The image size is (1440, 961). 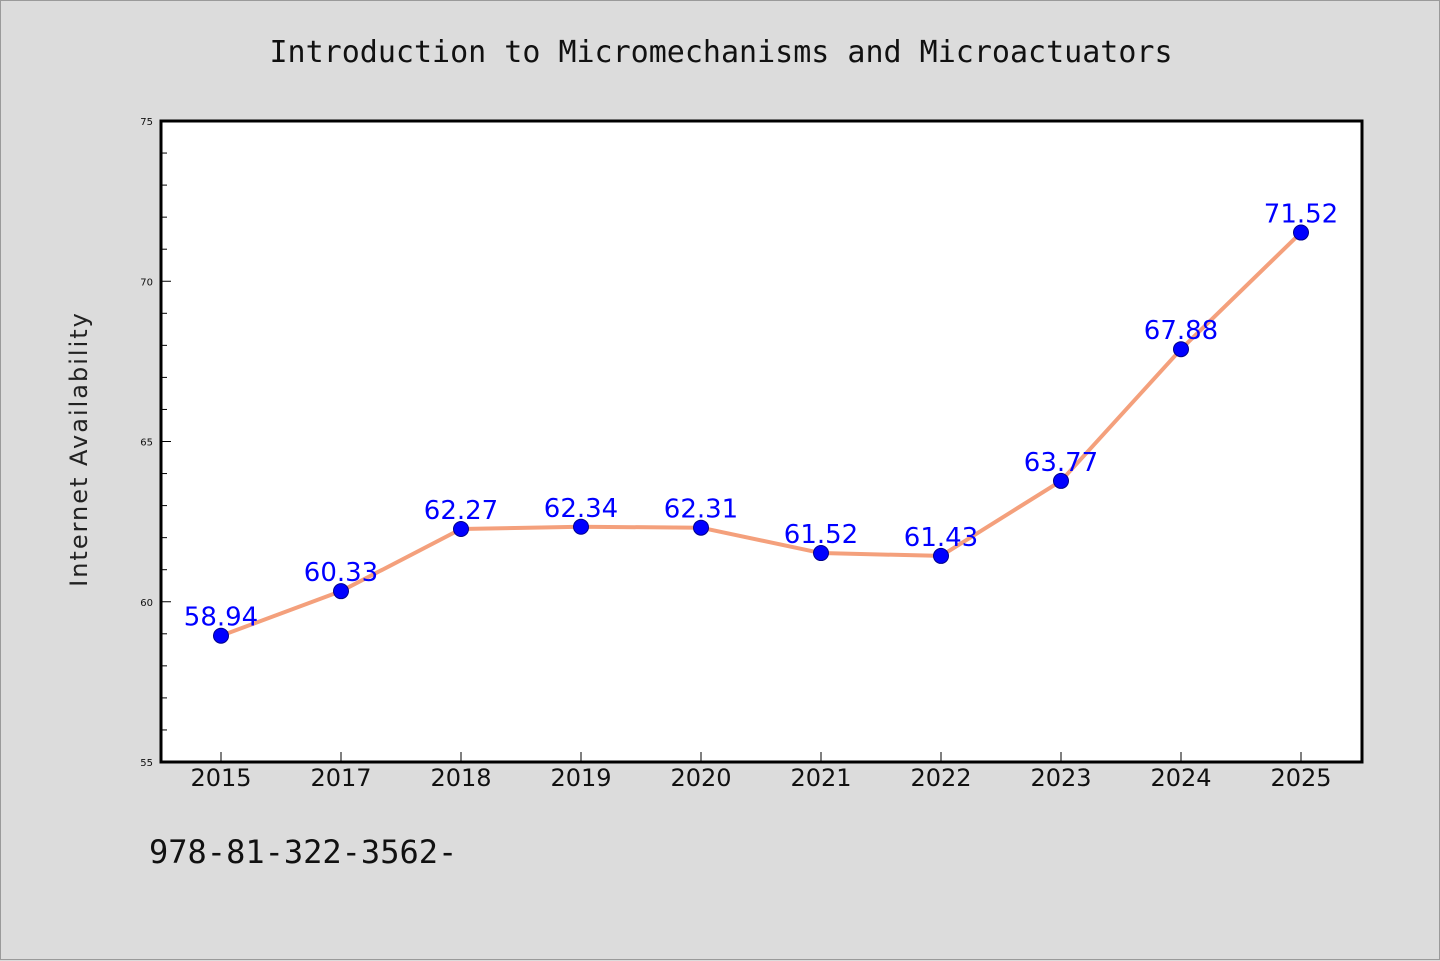 What do you see at coordinates (580, 778) in the screenshot?
I see `x-tick-label: 2019` at bounding box center [580, 778].